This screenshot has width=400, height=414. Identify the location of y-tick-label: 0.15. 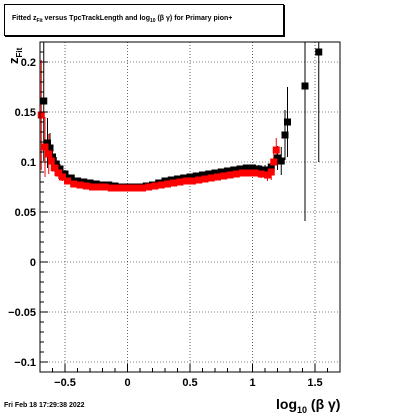
(25, 113).